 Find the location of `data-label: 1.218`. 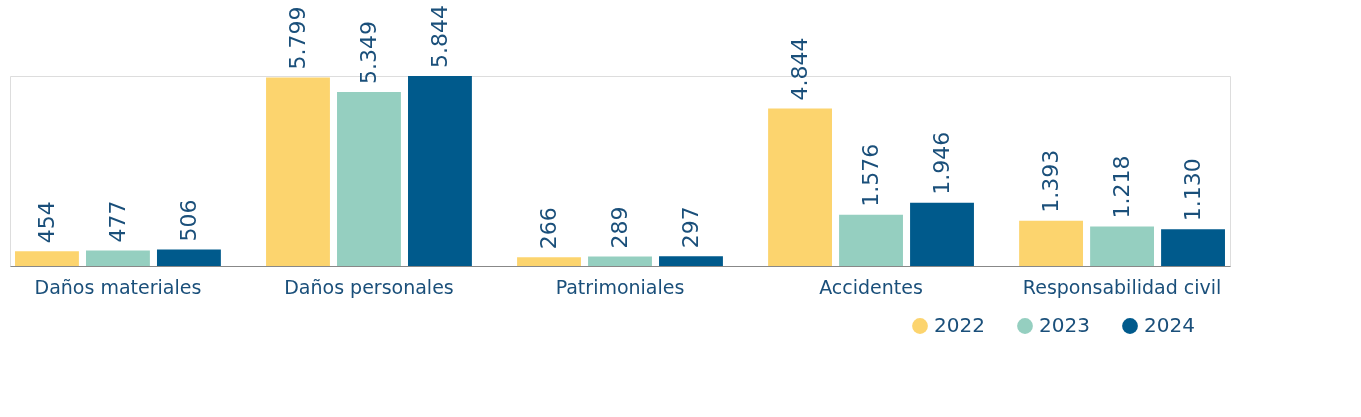

data-label: 1.218 is located at coordinates (1122, 187).